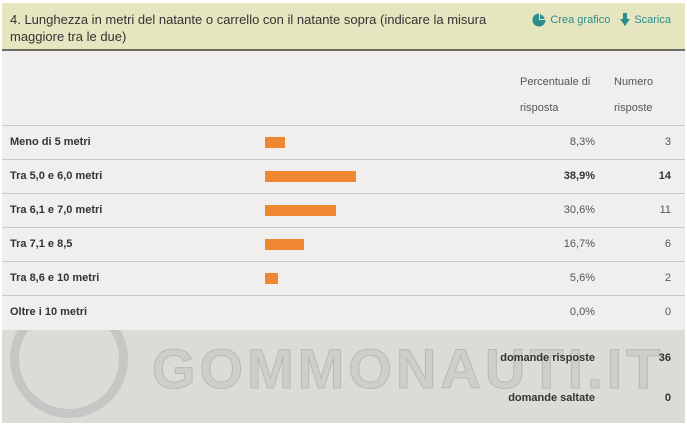 The width and height of the screenshot is (687, 427). Describe the element at coordinates (343, 312) in the screenshot. I see `answer-row: Oltre i 10 metri 0,0% 0` at that location.